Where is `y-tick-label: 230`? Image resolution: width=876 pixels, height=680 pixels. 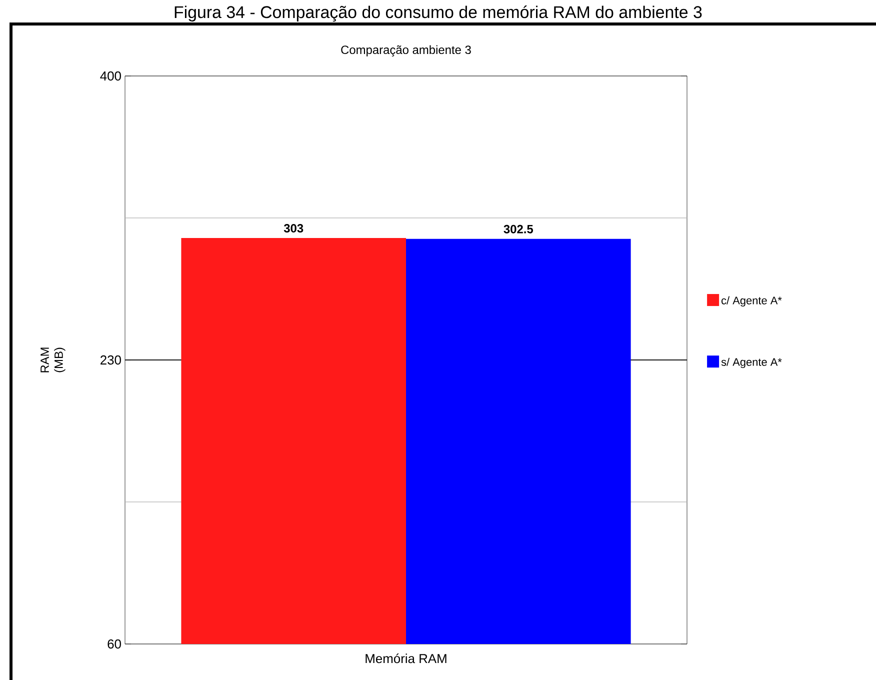 y-tick-label: 230 is located at coordinates (110, 360).